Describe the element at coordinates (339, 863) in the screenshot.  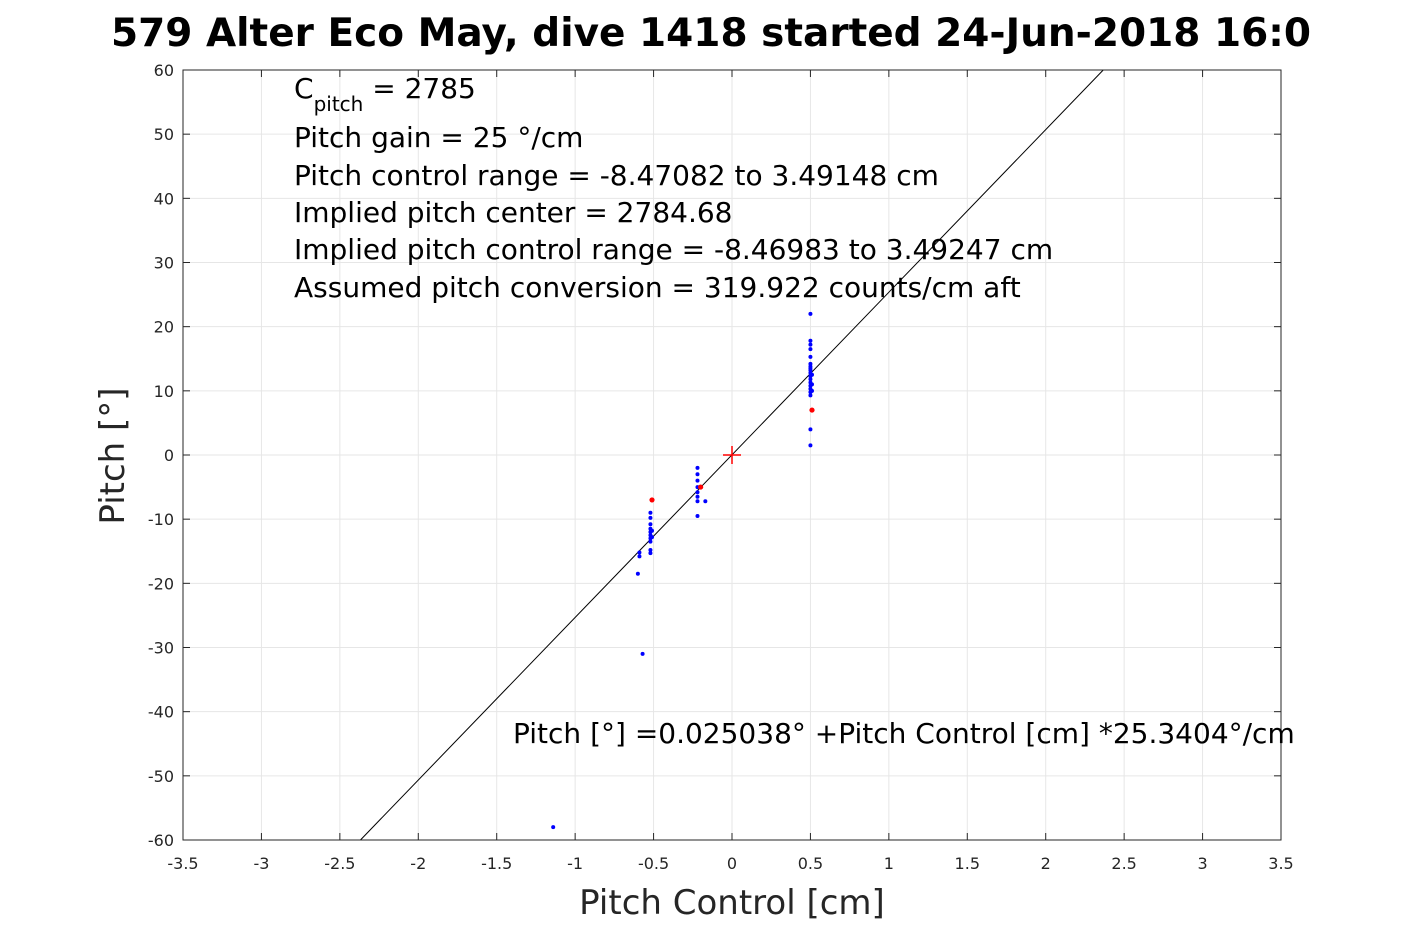
I see `x-tick-label: -2.5` at that location.